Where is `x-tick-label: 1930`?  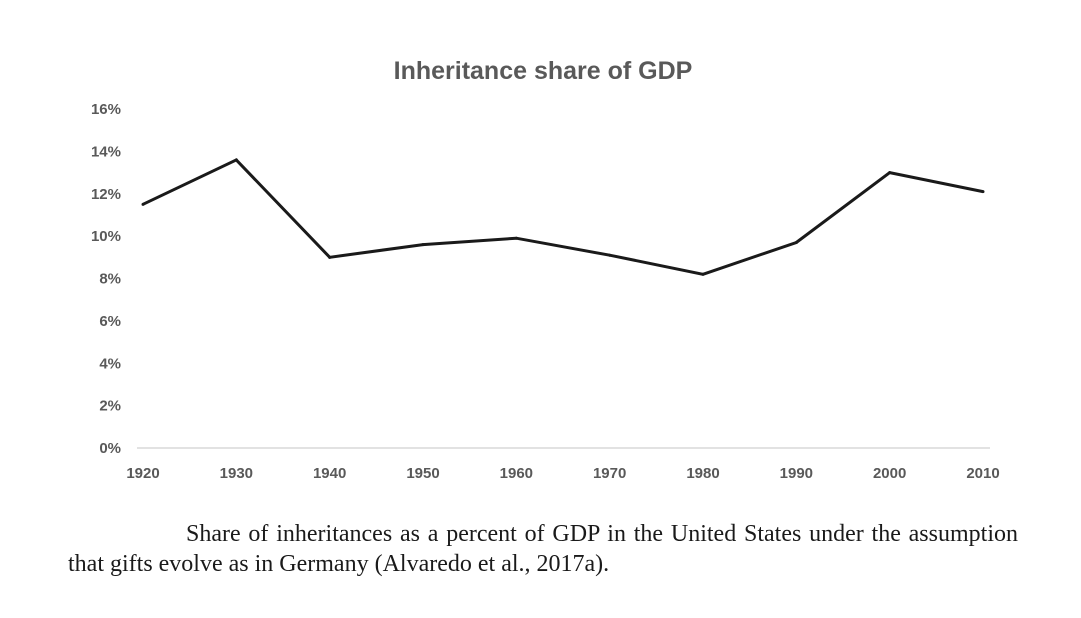 x-tick-label: 1930 is located at coordinates (236, 473).